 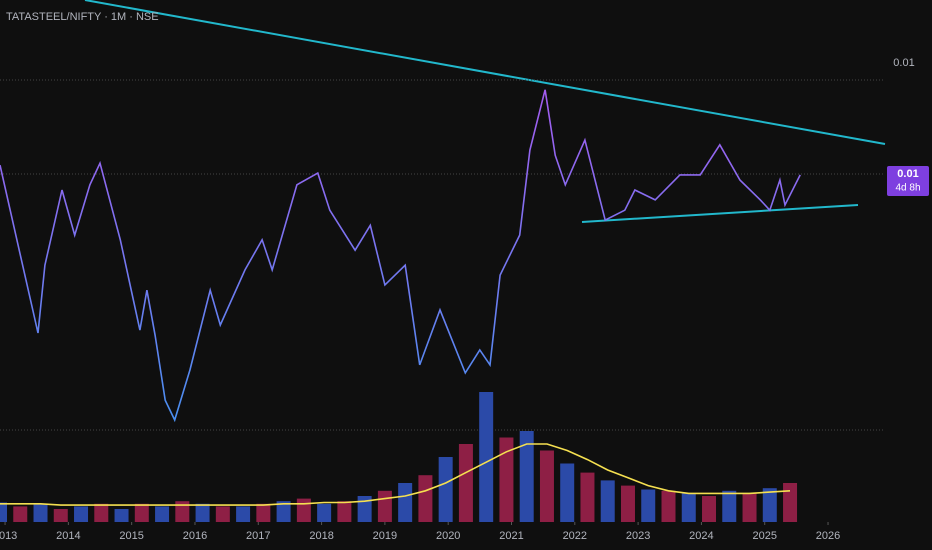 What do you see at coordinates (82, 17) in the screenshot?
I see `chart-title: TATASTEEL/NIFTY · 1M · NSE` at bounding box center [82, 17].